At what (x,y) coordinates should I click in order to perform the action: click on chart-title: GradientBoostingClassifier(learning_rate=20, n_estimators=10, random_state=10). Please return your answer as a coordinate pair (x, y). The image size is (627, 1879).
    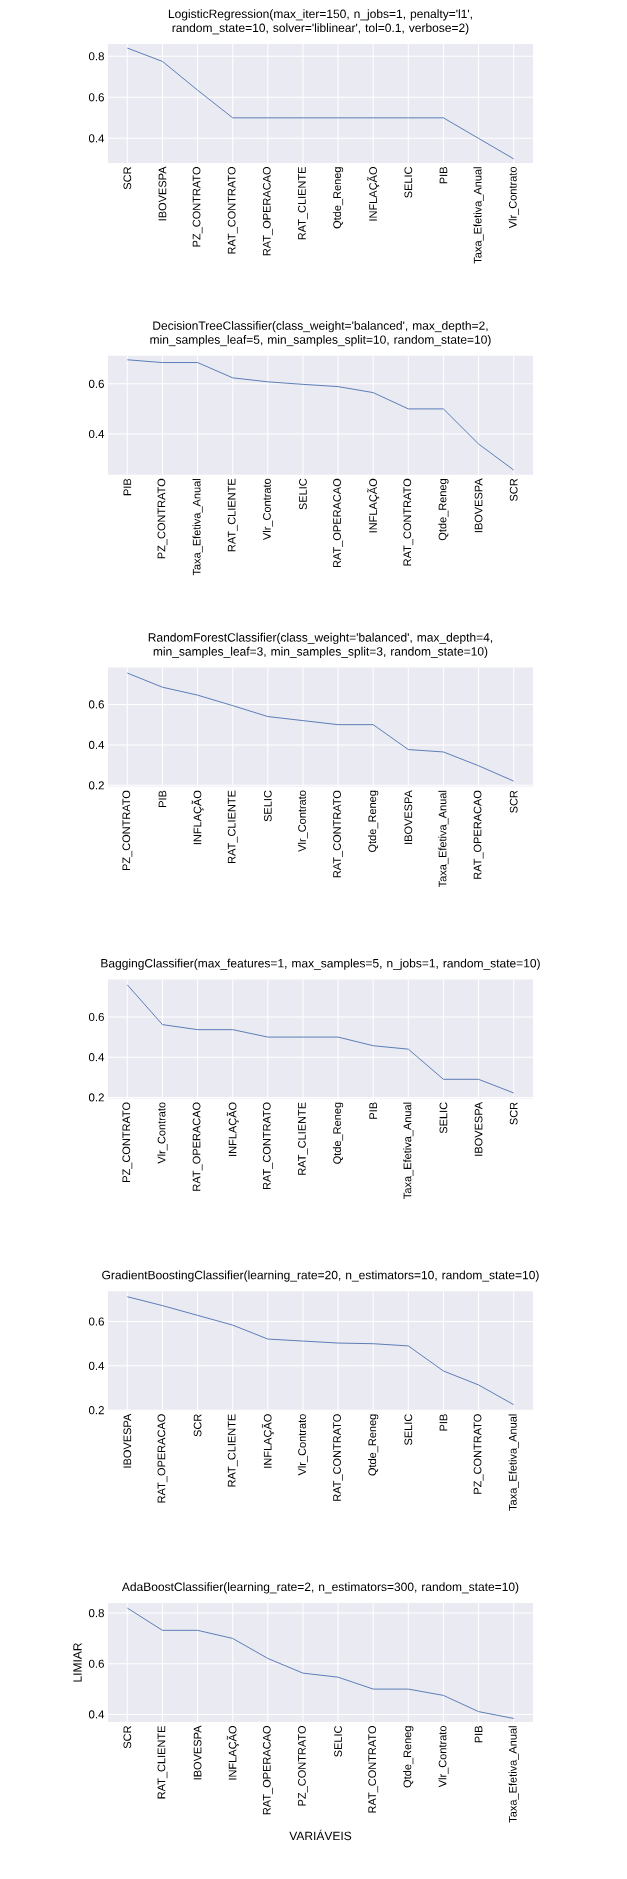
    Looking at the image, I should click on (320, 1276).